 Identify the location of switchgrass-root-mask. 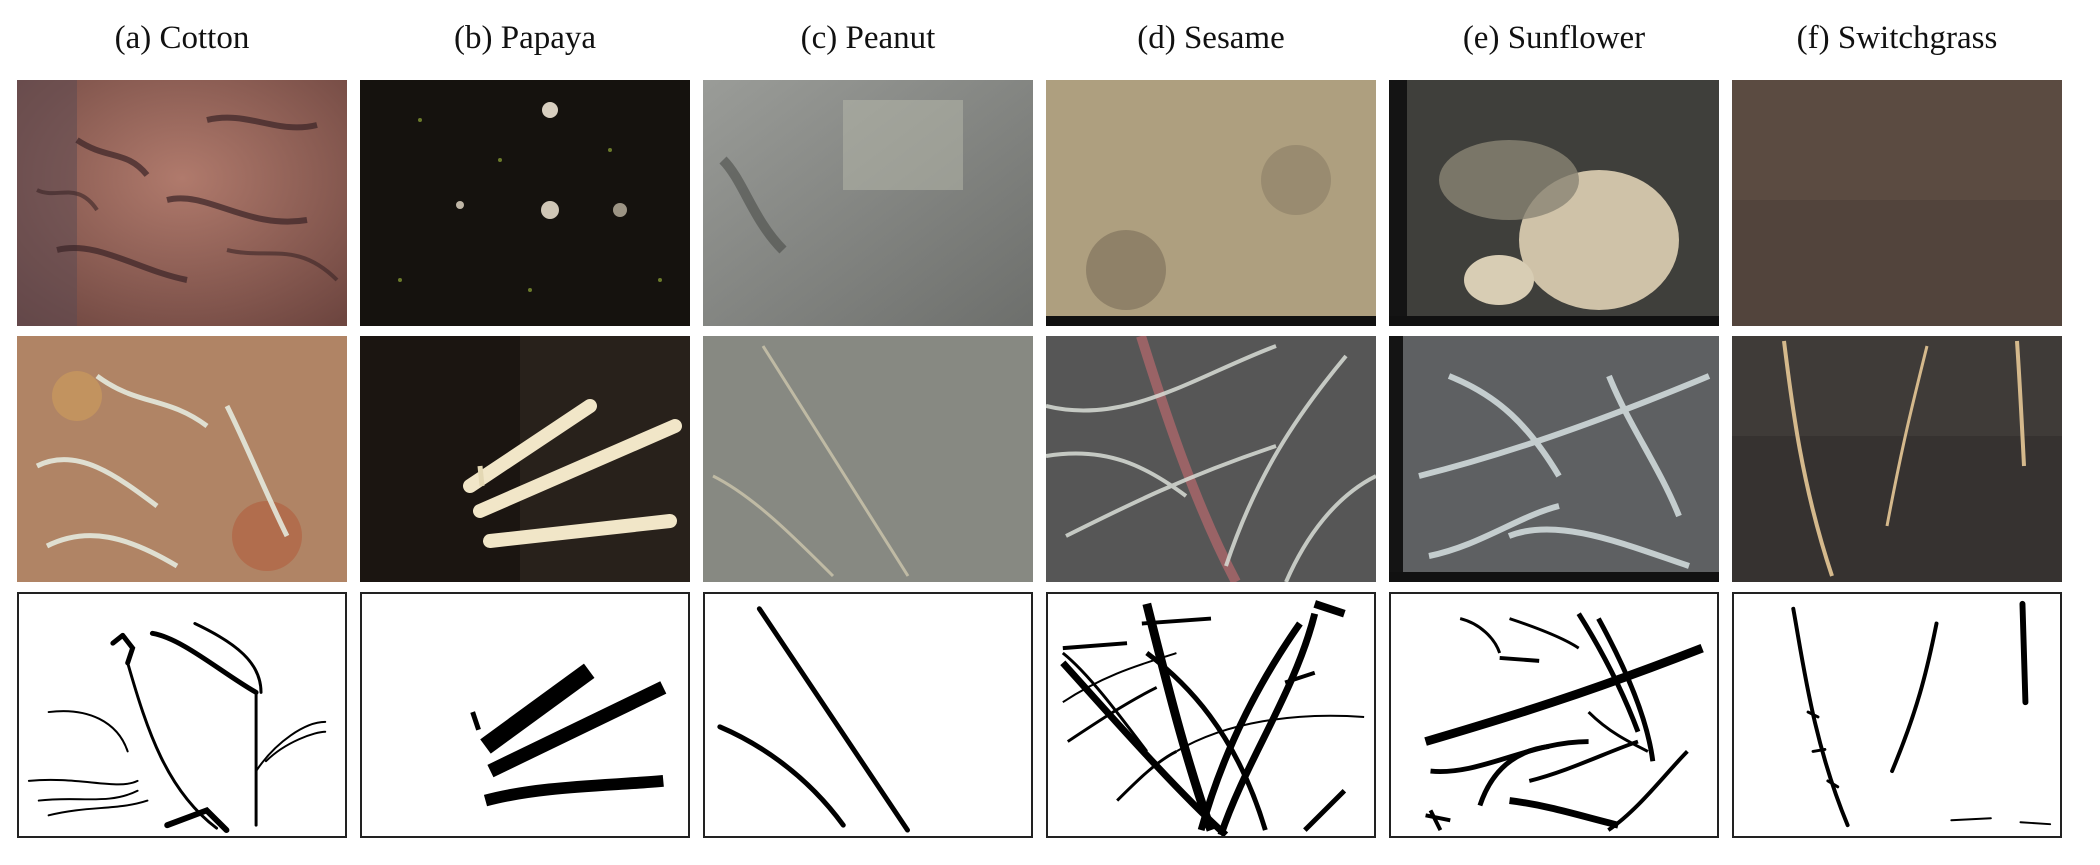
(1897, 715).